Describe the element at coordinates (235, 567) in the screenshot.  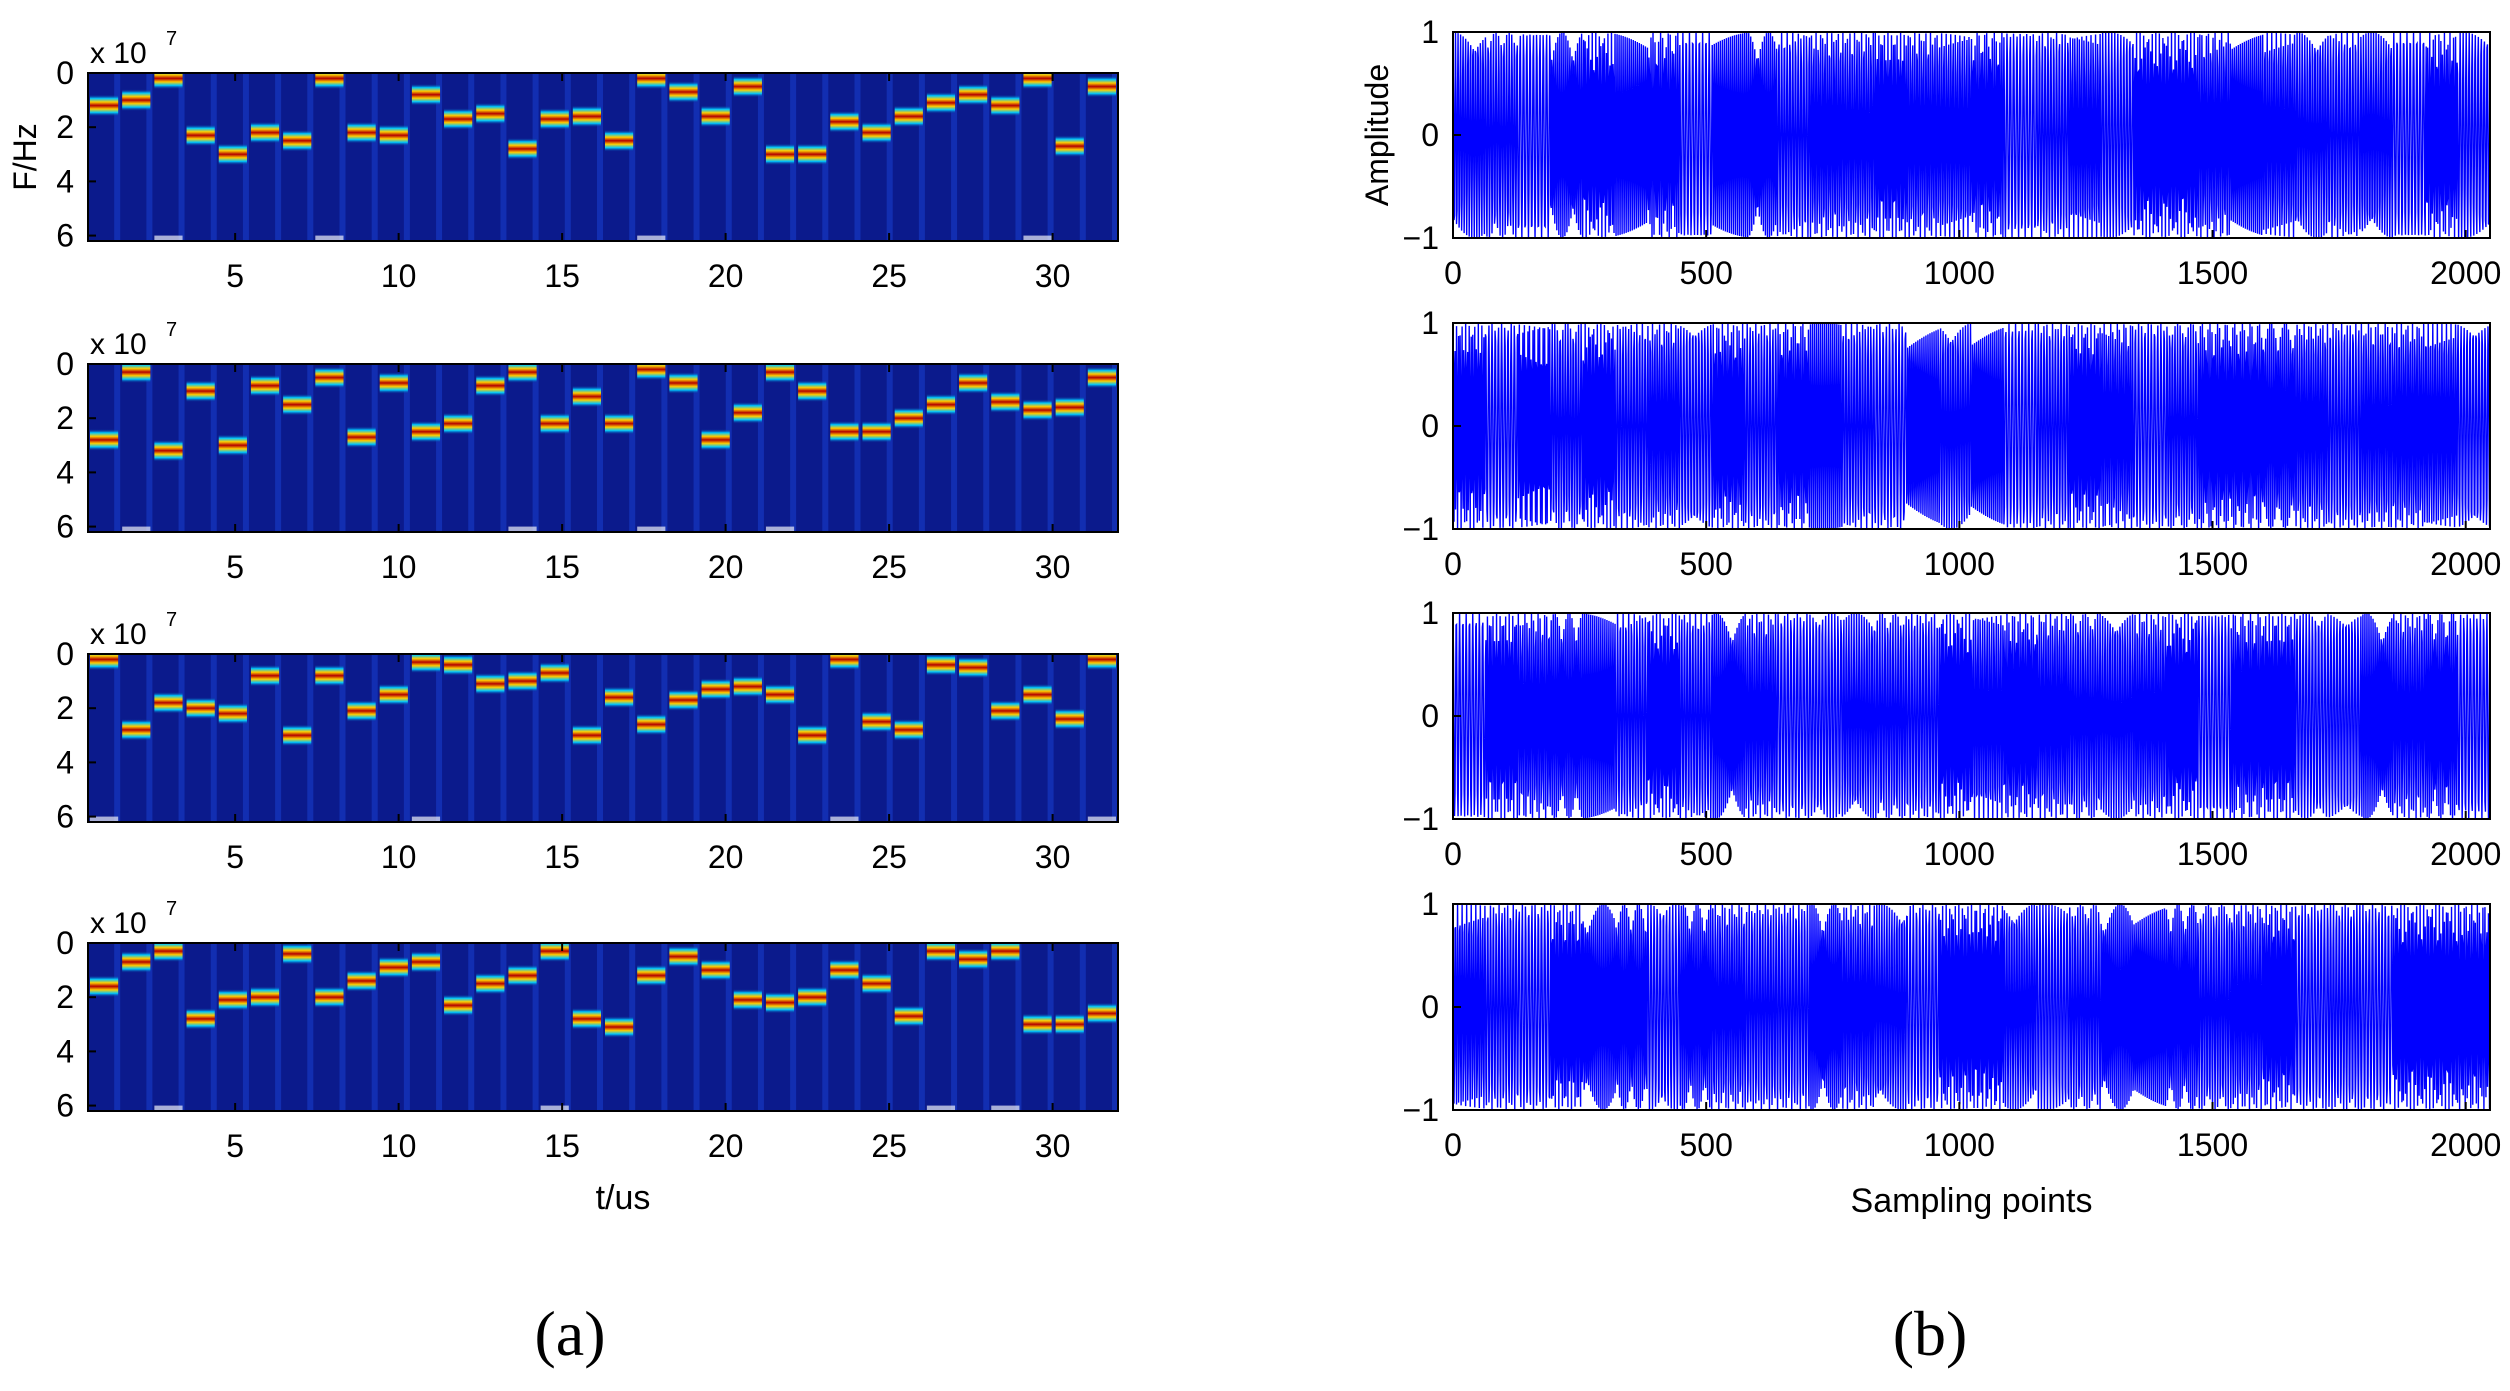
I see `x-tick-label: 5` at that location.